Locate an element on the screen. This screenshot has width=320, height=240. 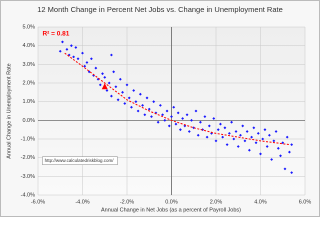
source-box is located at coordinates (80, 160).